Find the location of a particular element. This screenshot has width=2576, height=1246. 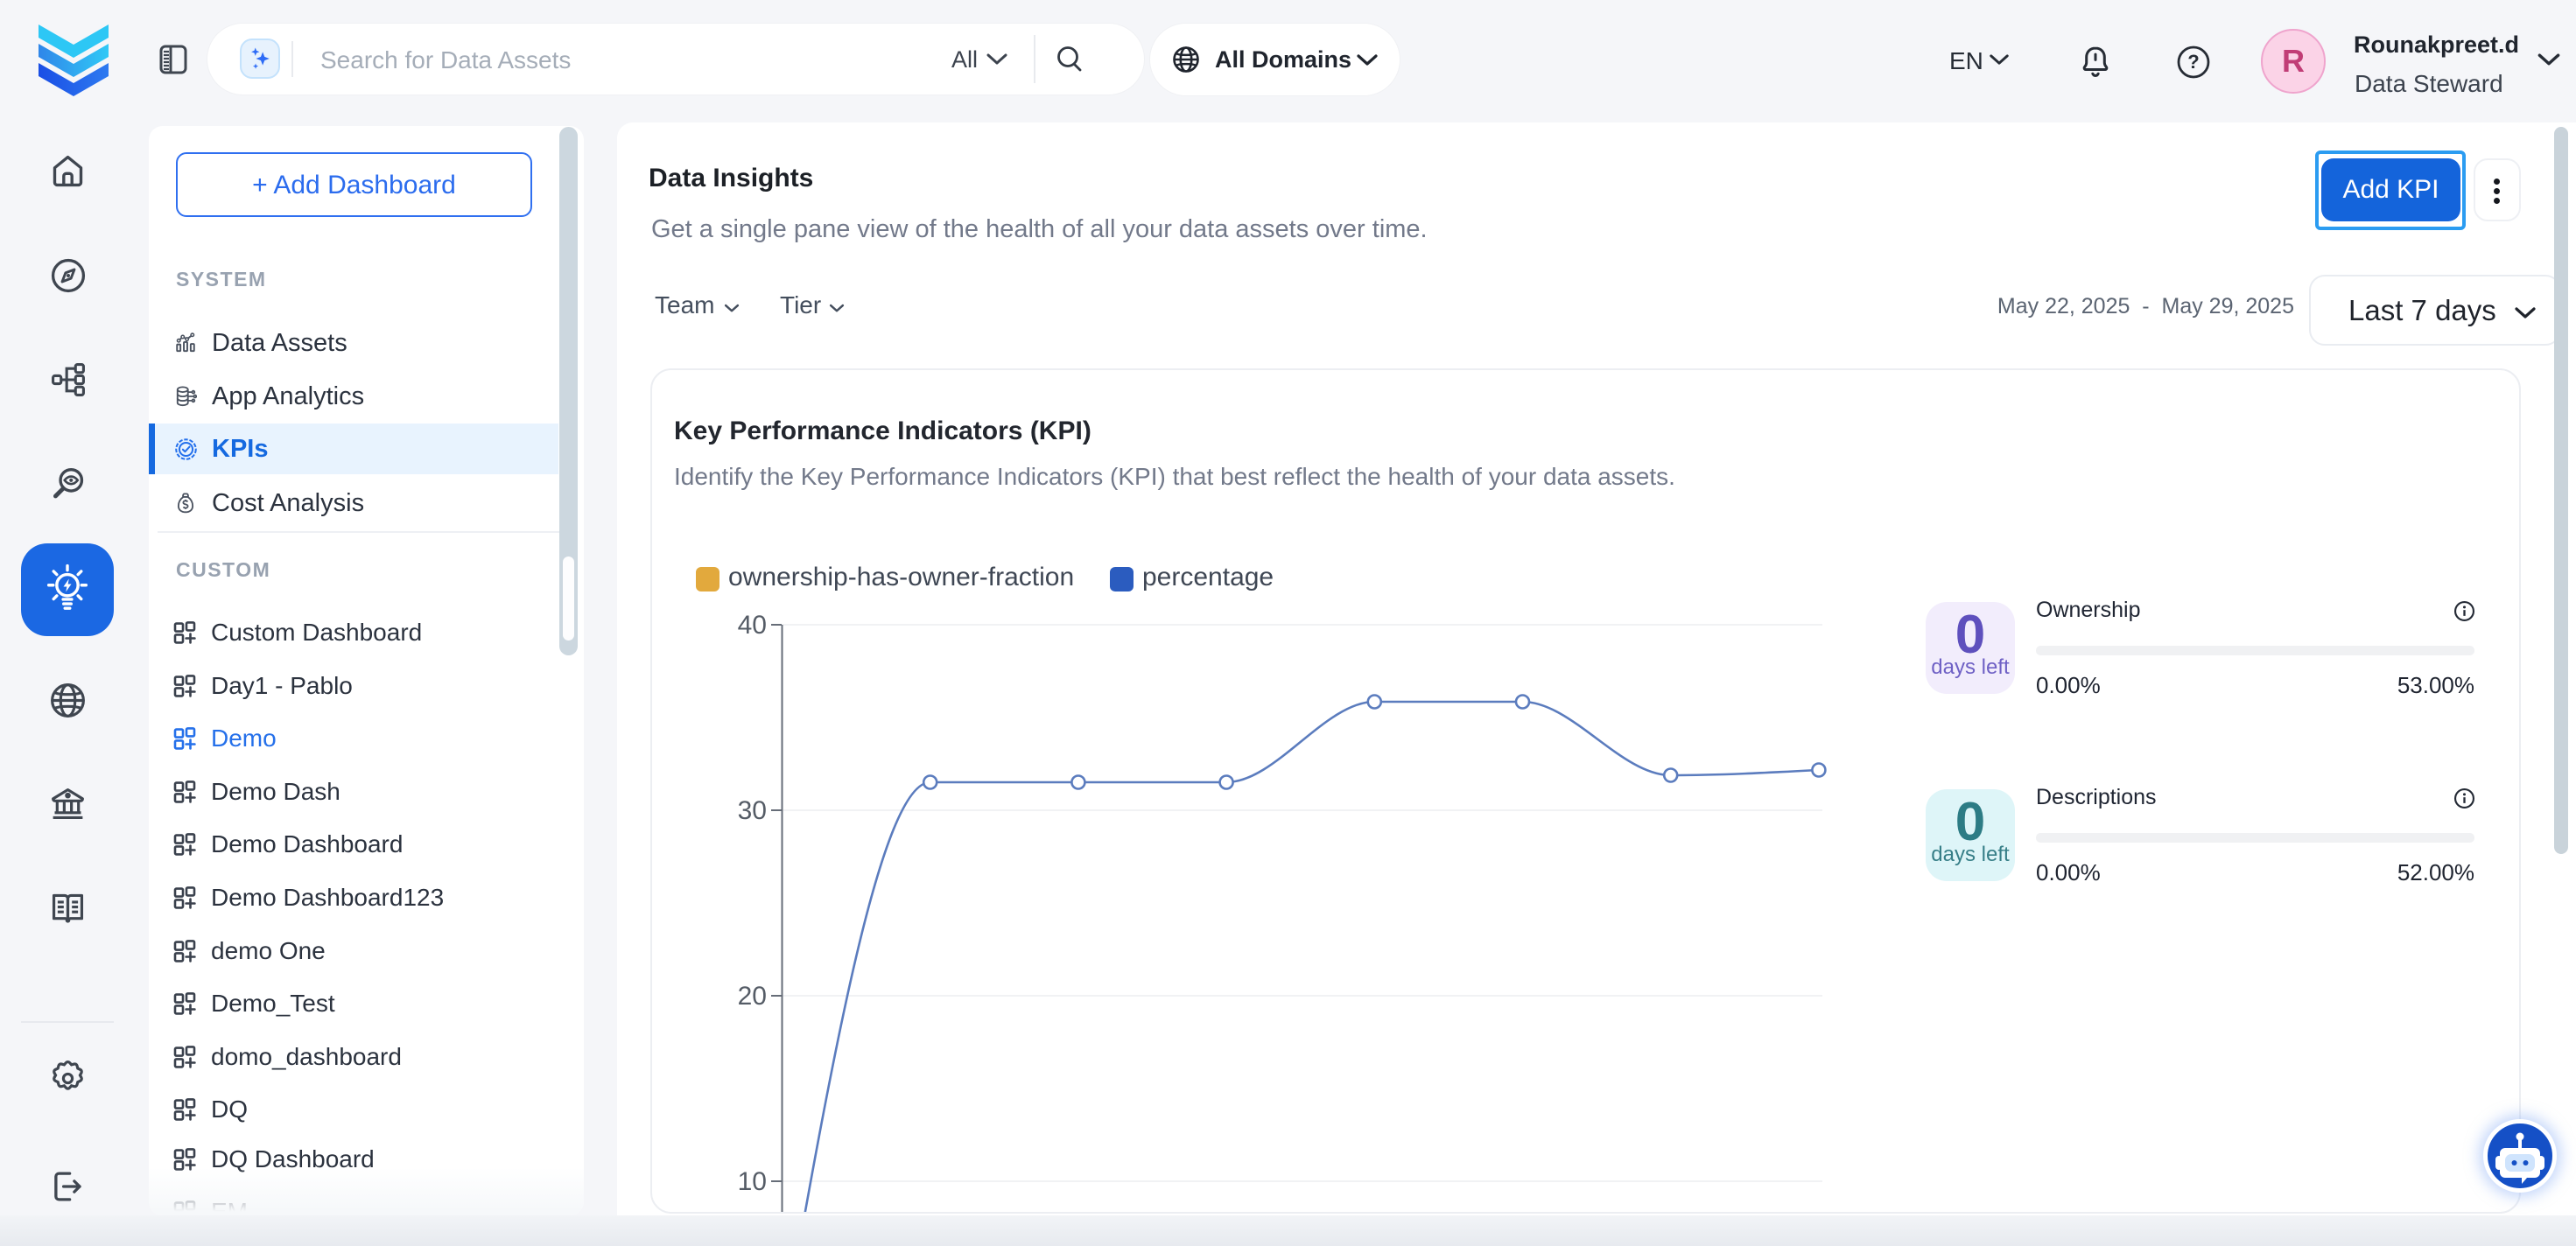

svg-text: 40 is located at coordinates (752, 625).